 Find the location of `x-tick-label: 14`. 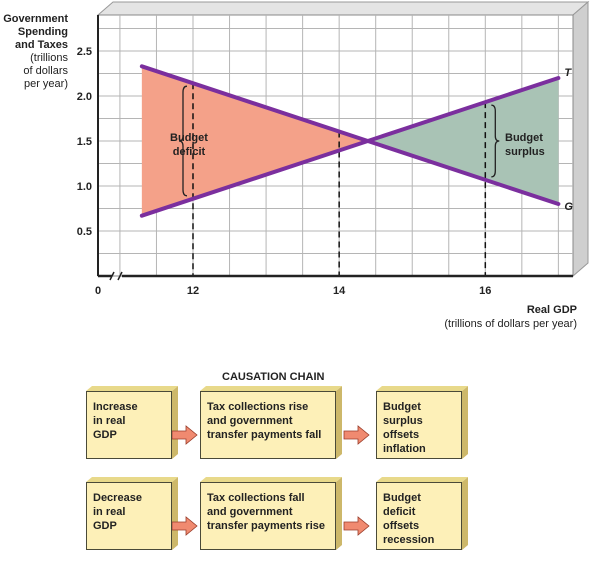

x-tick-label: 14 is located at coordinates (339, 291).